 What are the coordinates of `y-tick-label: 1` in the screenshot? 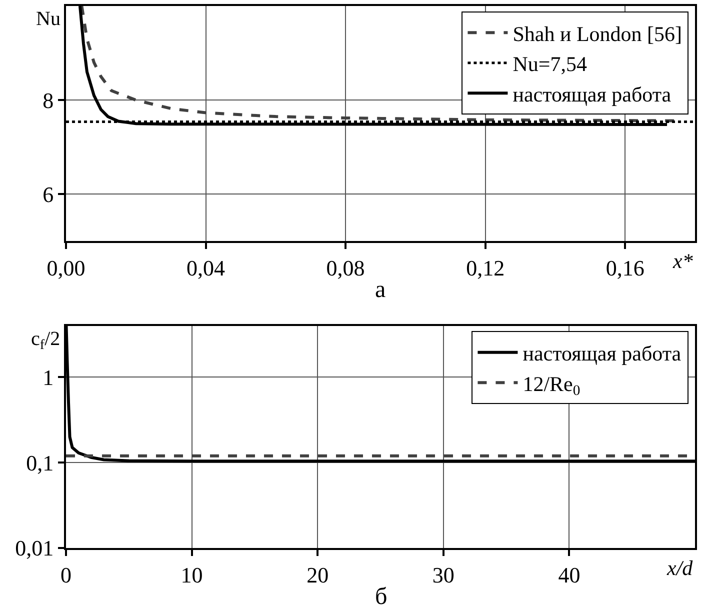 It's located at (48, 377).